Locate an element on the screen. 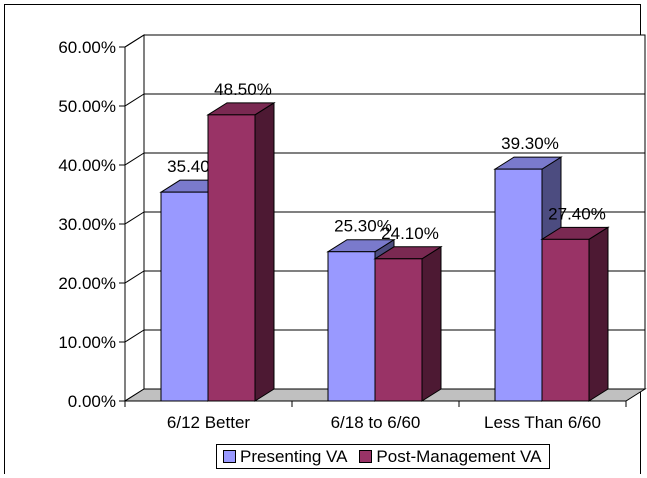 Image resolution: width=647 pixels, height=478 pixels. legend-label-presenting: Presenting VA is located at coordinates (294, 456).